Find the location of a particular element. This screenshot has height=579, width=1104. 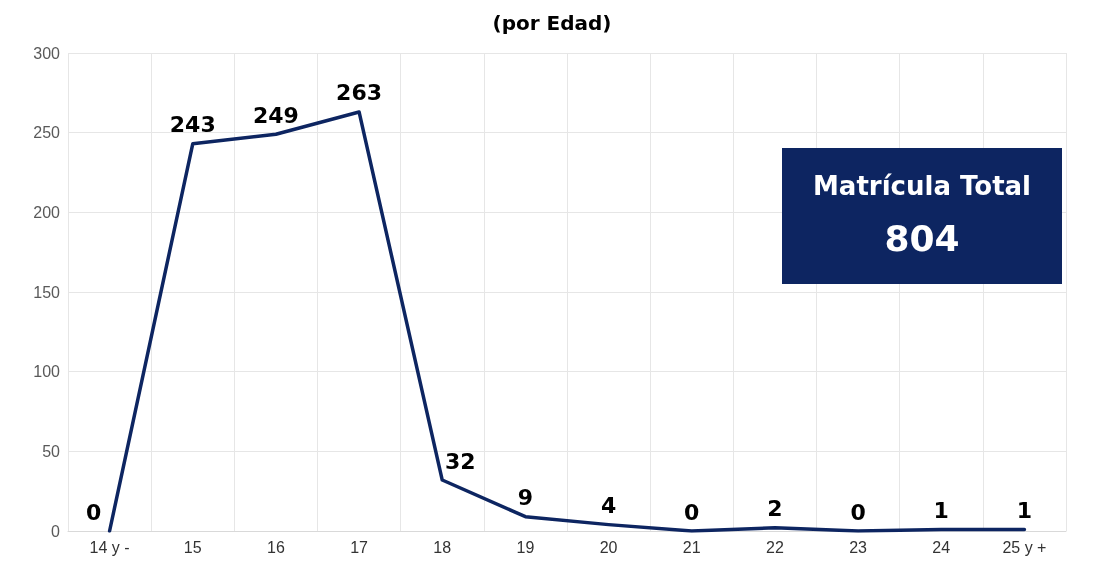

y-tick-label: 250 is located at coordinates (47, 133).